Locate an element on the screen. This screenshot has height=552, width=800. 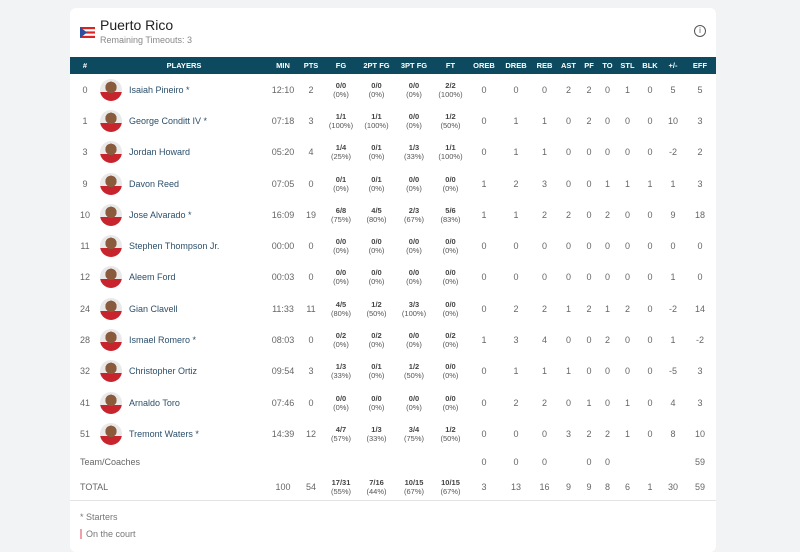
player-name-link: Christopher Ortiz is located at coordinates (163, 371).